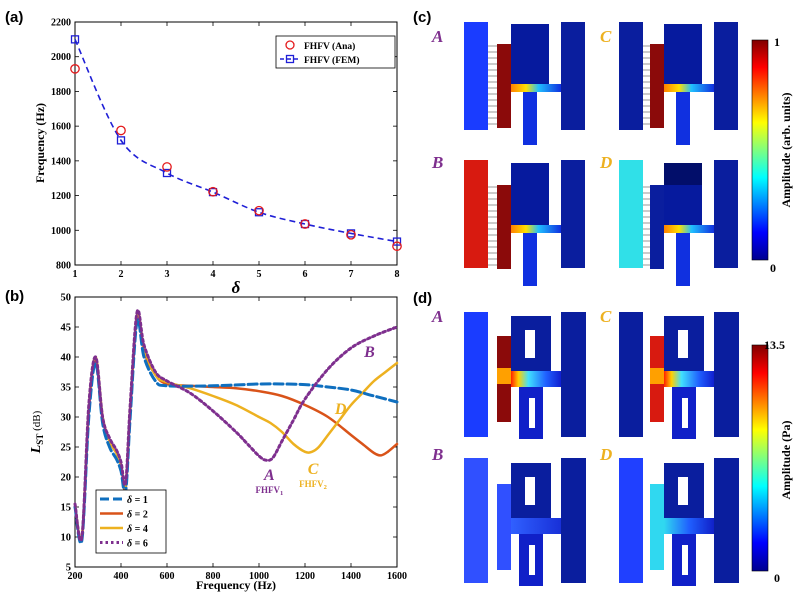 Image resolution: width=805 pixels, height=607 pixels. Describe the element at coordinates (40, 143) in the screenshot. I see `chart-a-ylabel: Frequency (Hz)` at that location.